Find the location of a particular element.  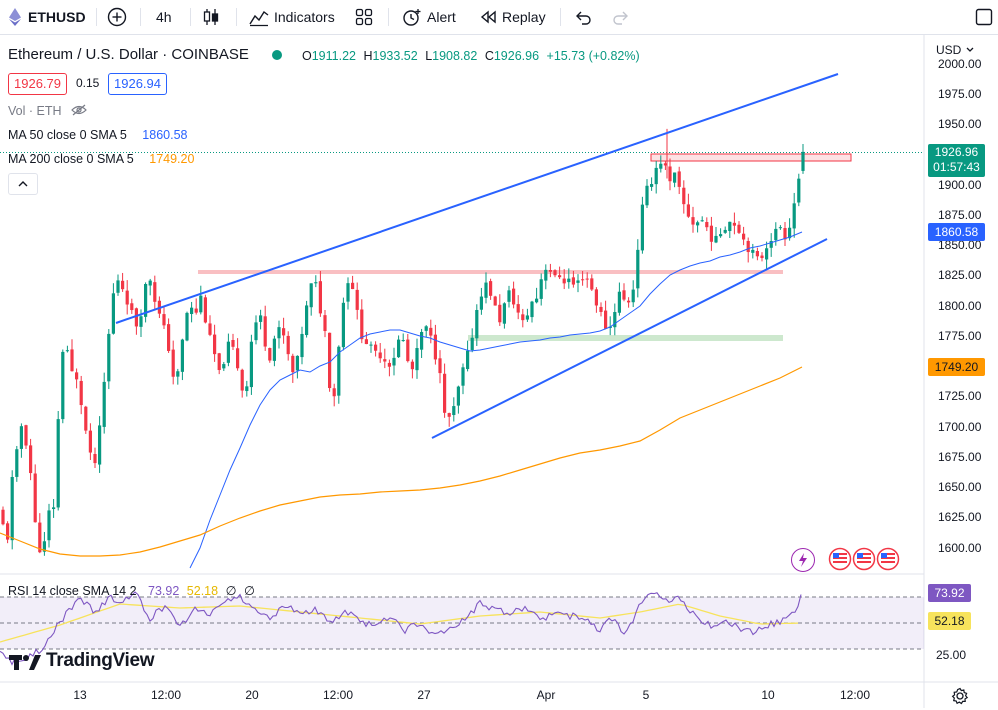

gear-icon is located at coordinates (960, 696).